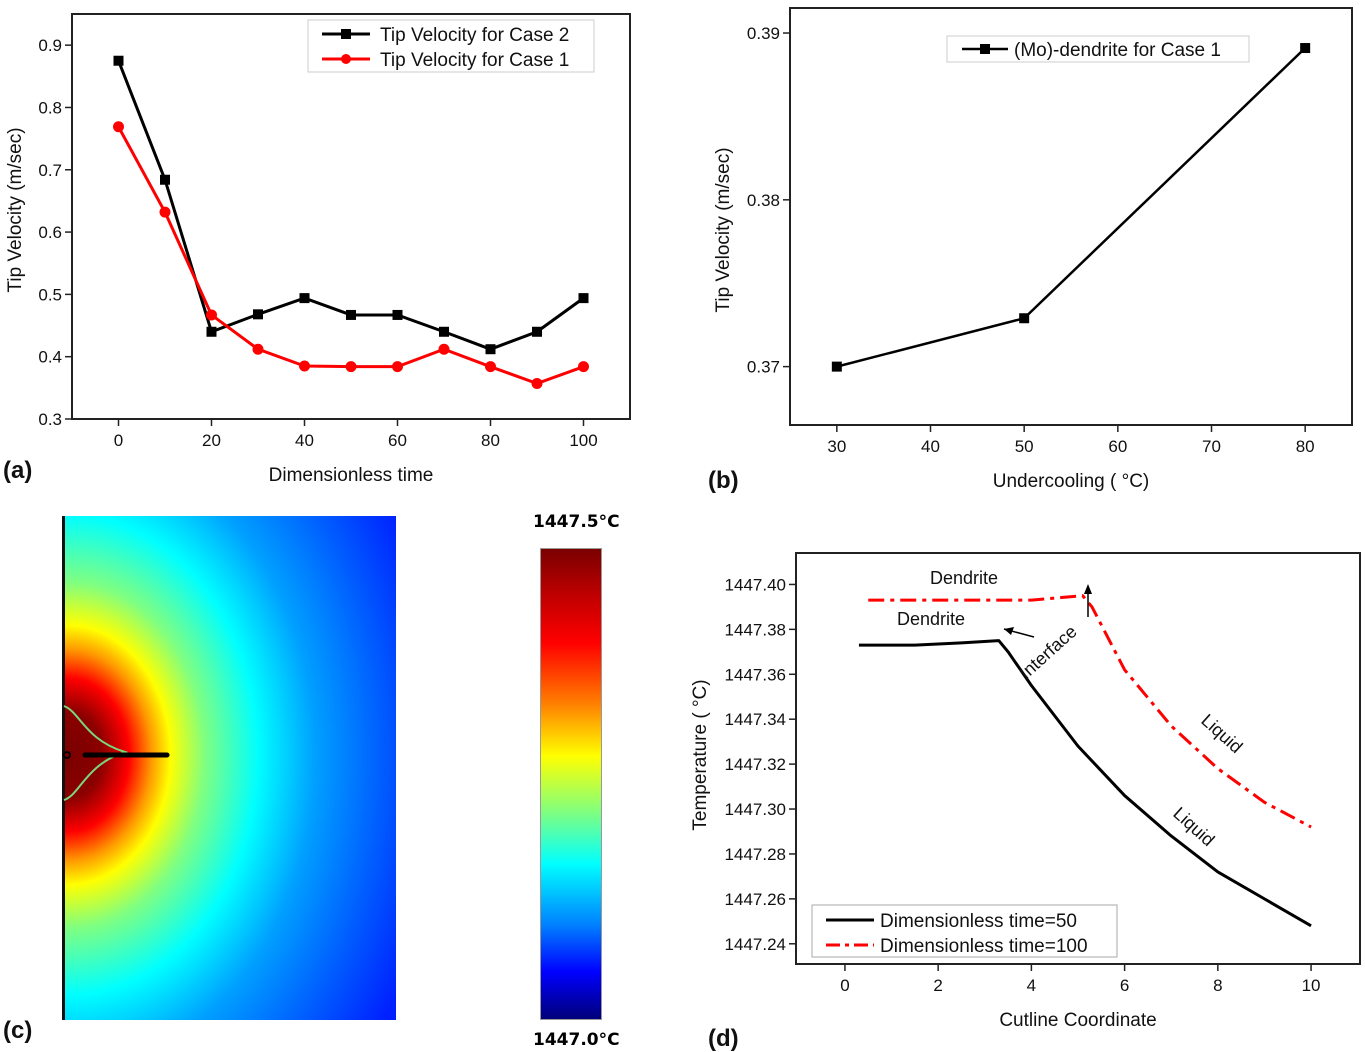 This screenshot has width=1365, height=1052. Describe the element at coordinates (474, 35) in the screenshot. I see `legend-label: Tip Velocity for Case 2` at that location.